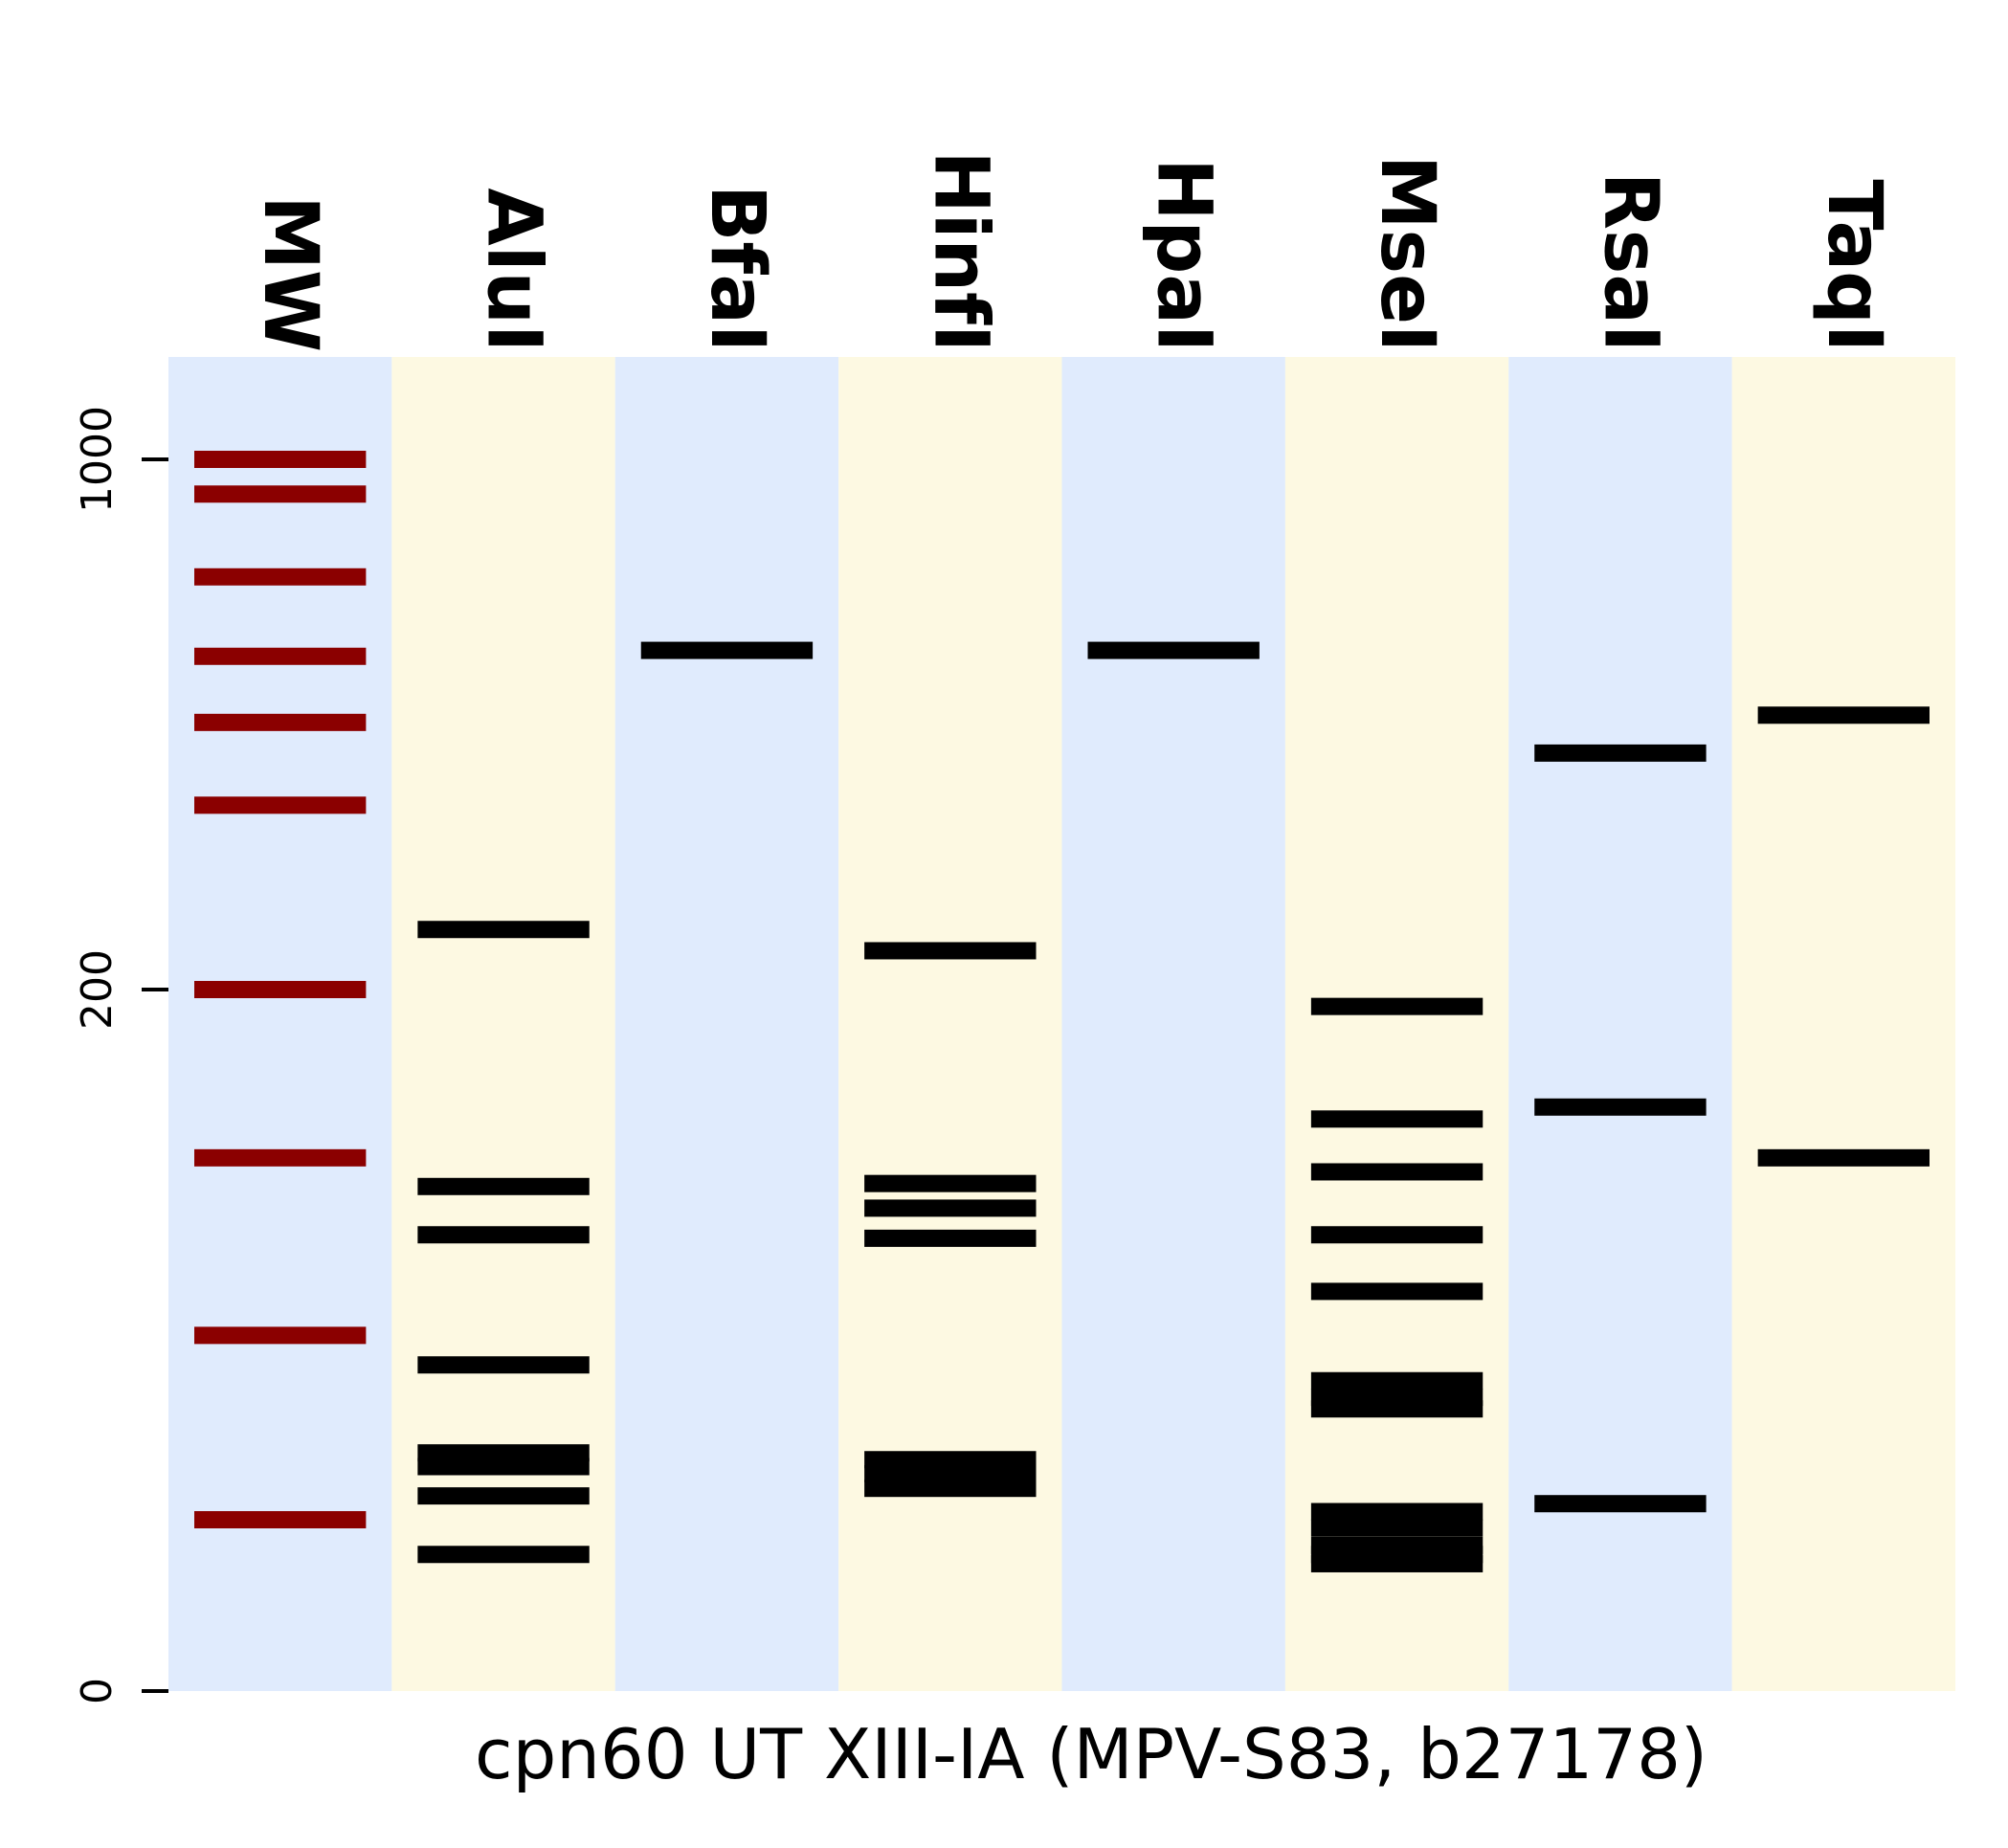 The height and width of the screenshot is (1848, 2008). I want to click on lane-labels: MW AluI BfaI HinfI HpaI MseI RsaI TaqI, so click(1072, 251).